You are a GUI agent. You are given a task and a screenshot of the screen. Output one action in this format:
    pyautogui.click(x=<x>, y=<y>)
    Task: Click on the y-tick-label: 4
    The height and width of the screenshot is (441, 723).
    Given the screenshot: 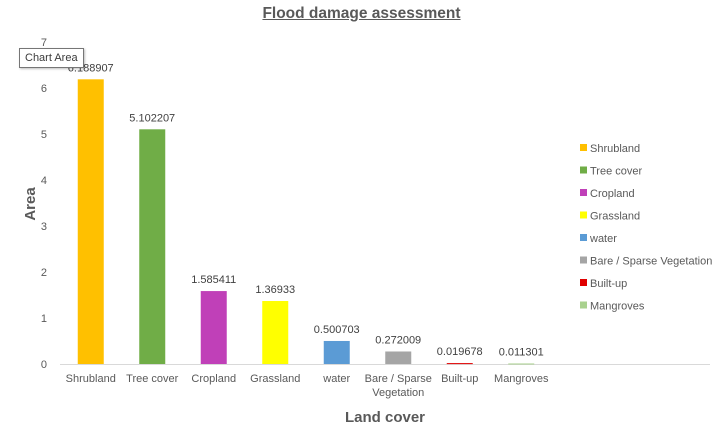 What is the action you would take?
    pyautogui.click(x=44, y=181)
    